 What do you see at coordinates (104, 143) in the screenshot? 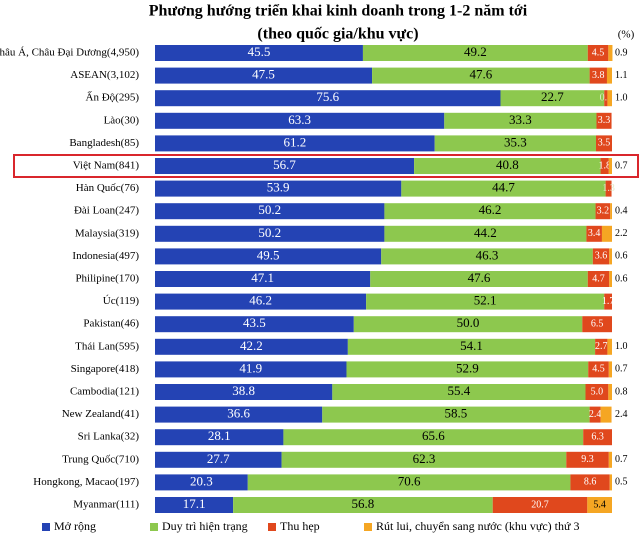
I see `y-tick-label: Bangladesh(85)` at bounding box center [104, 143].